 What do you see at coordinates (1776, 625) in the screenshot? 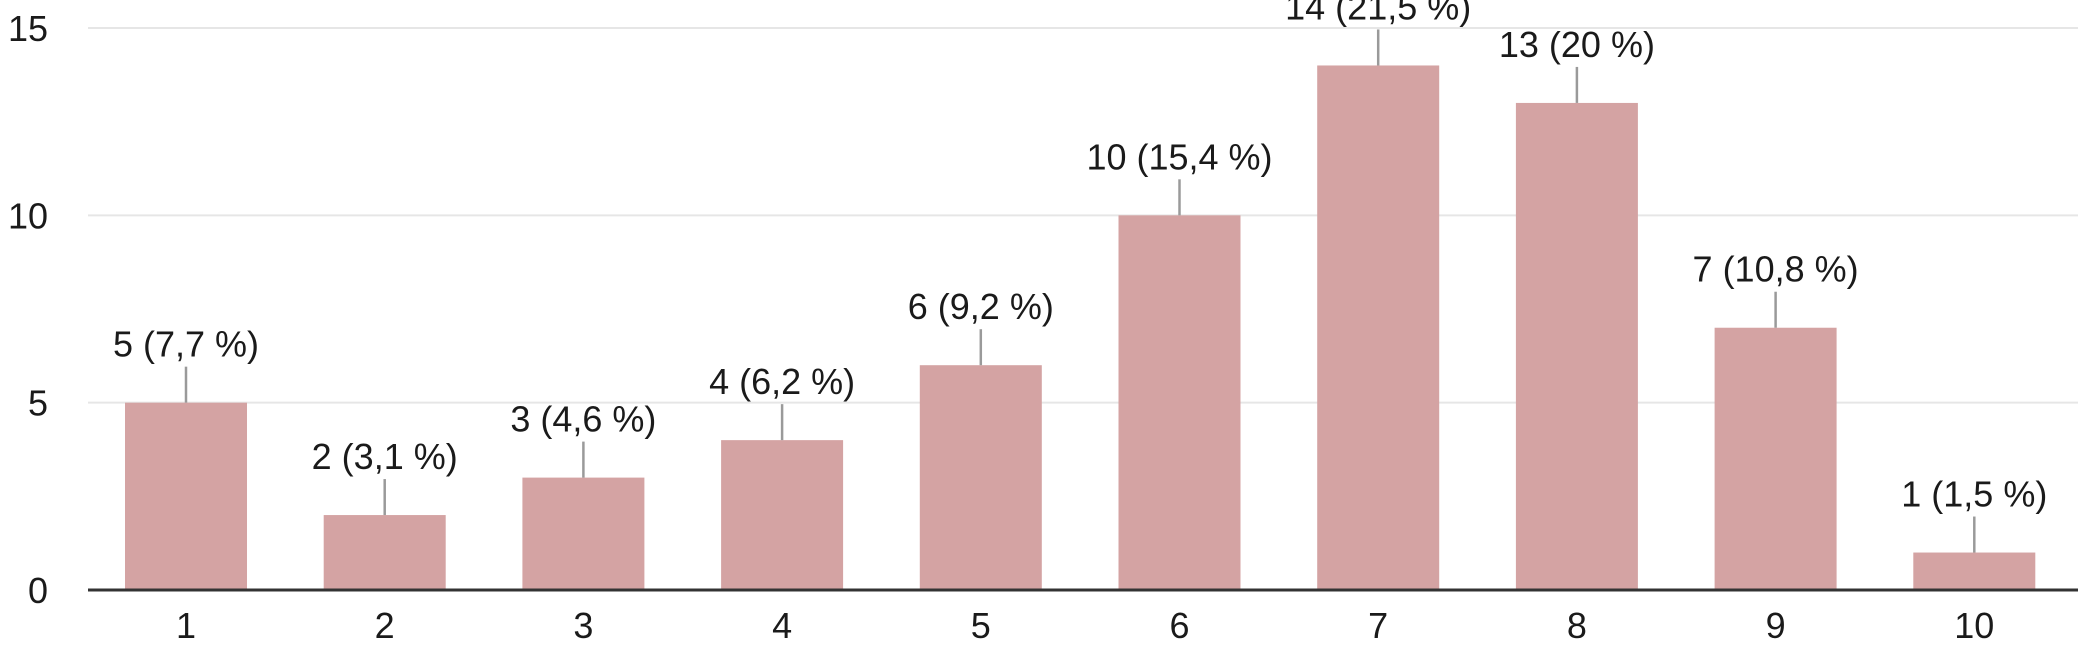
I see `x-tick-label-9: 9` at bounding box center [1776, 625].